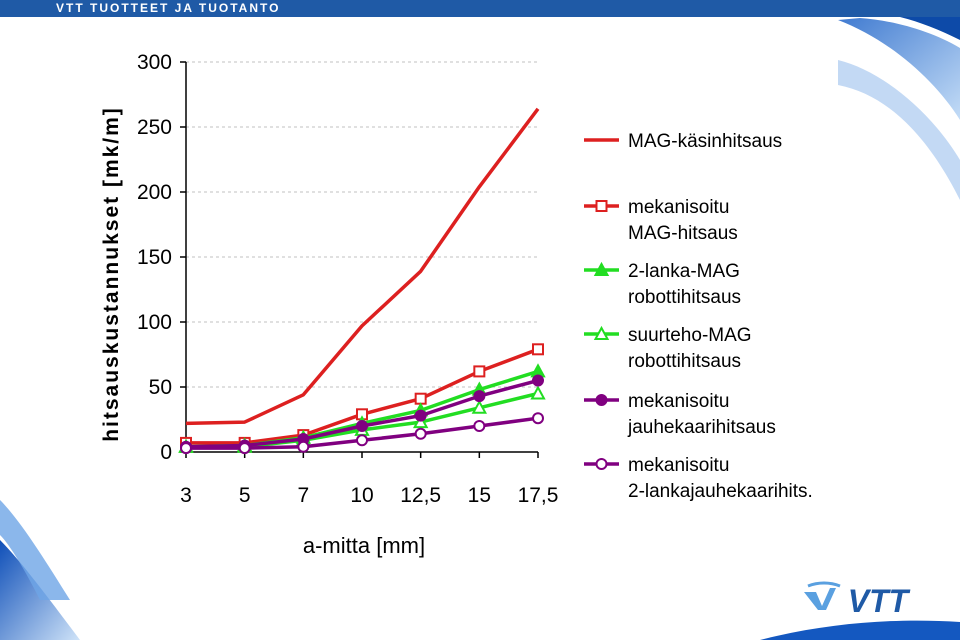 This screenshot has width=960, height=640. Describe the element at coordinates (701, 427) in the screenshot. I see `legend-label-4-1: jauhekaarihitsaus` at that location.